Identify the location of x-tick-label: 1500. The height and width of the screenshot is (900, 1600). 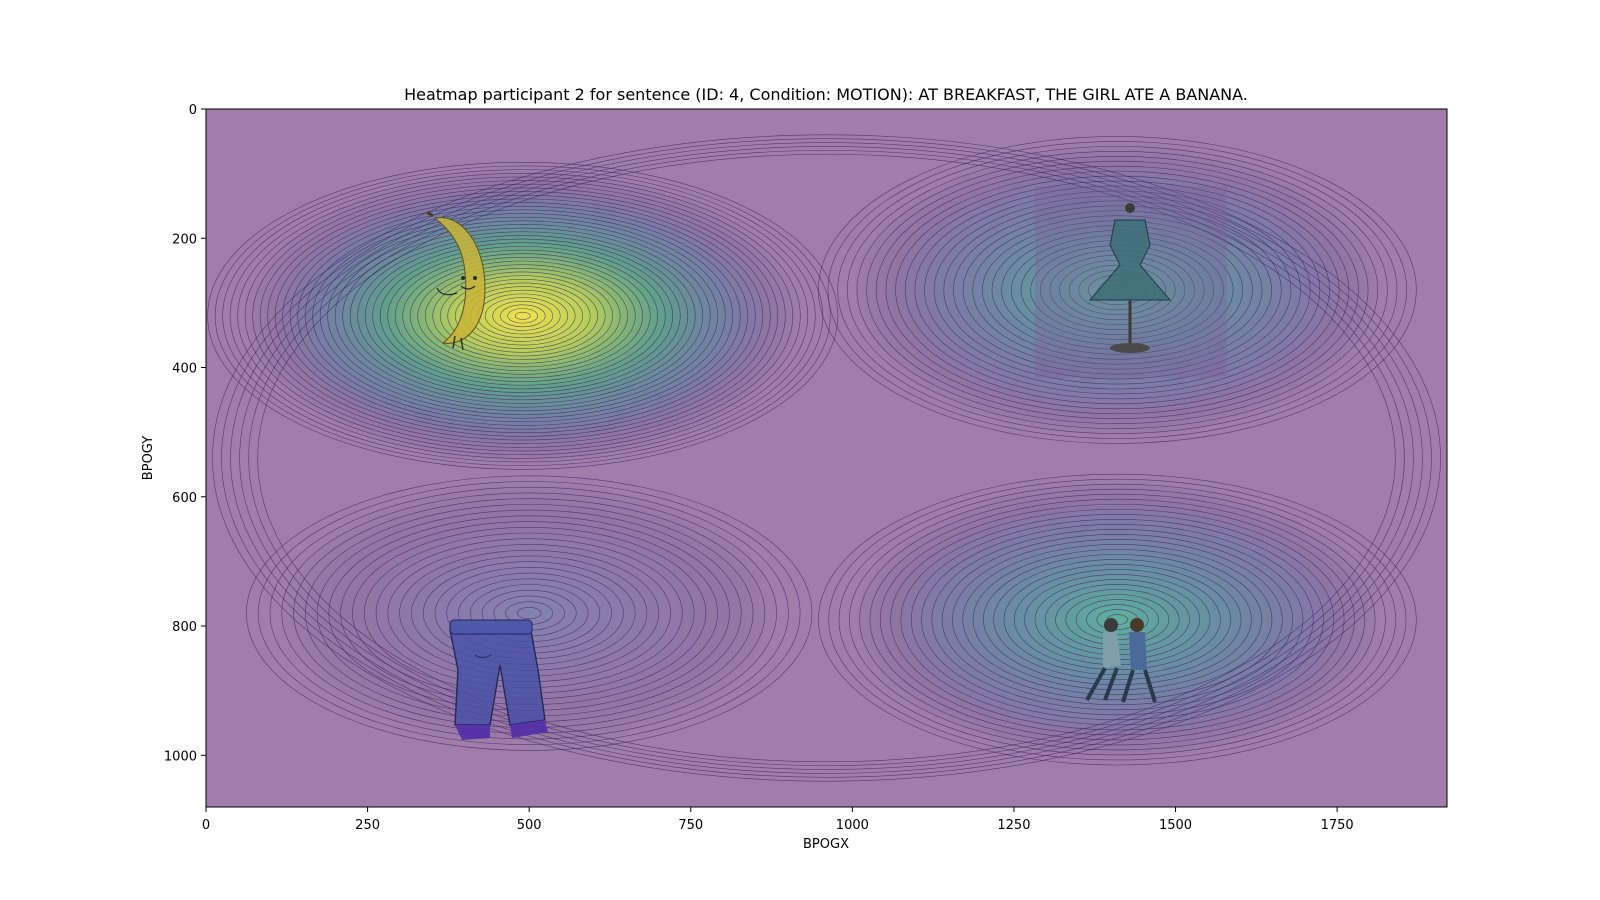
(1175, 825).